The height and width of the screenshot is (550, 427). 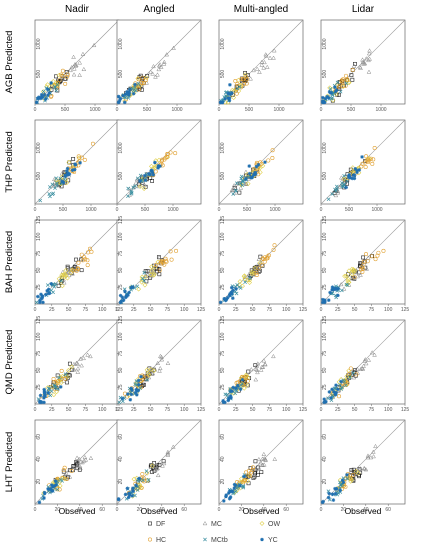 What do you see at coordinates (223, 437) in the screenshot?
I see `y-tick-label: 60` at bounding box center [223, 437].